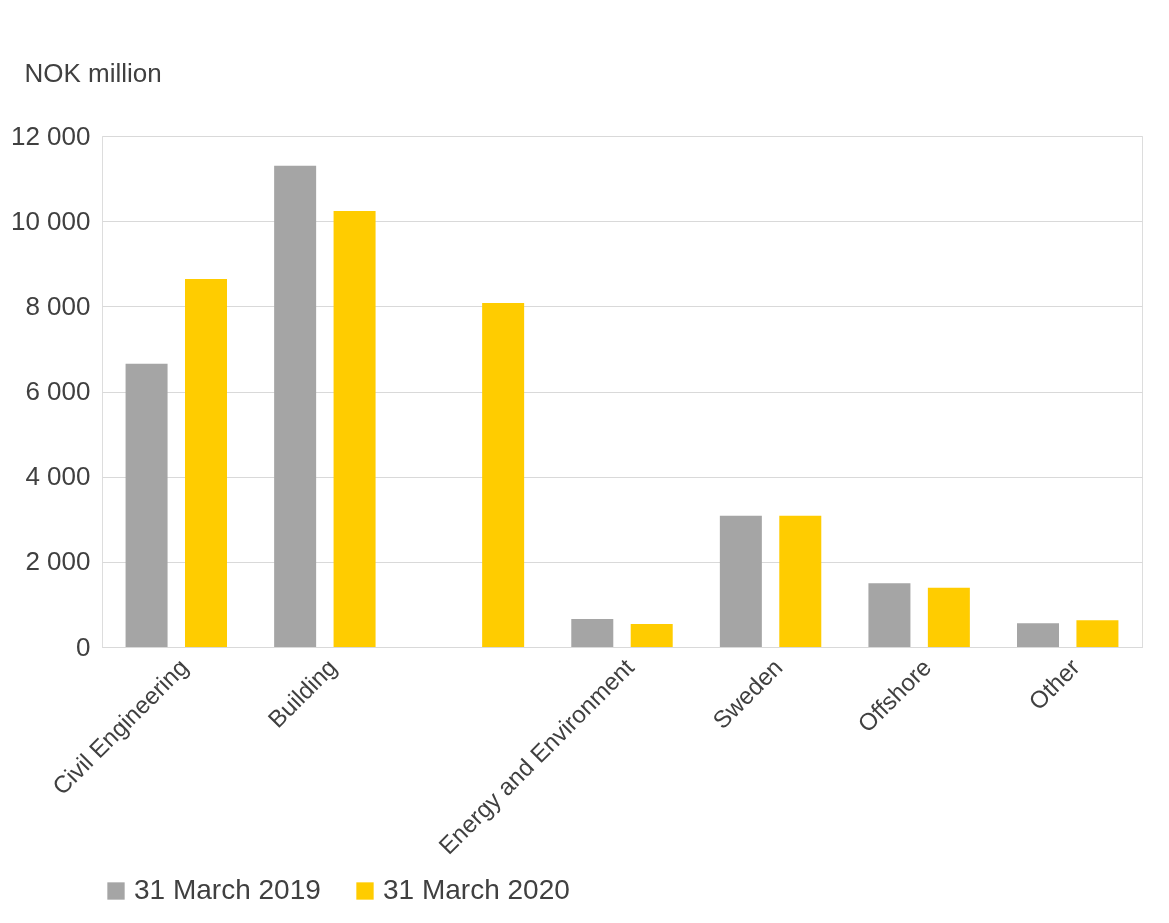 This screenshot has height=923, width=1169. What do you see at coordinates (93, 72) in the screenshot?
I see `y-axis-title: NOK million` at bounding box center [93, 72].